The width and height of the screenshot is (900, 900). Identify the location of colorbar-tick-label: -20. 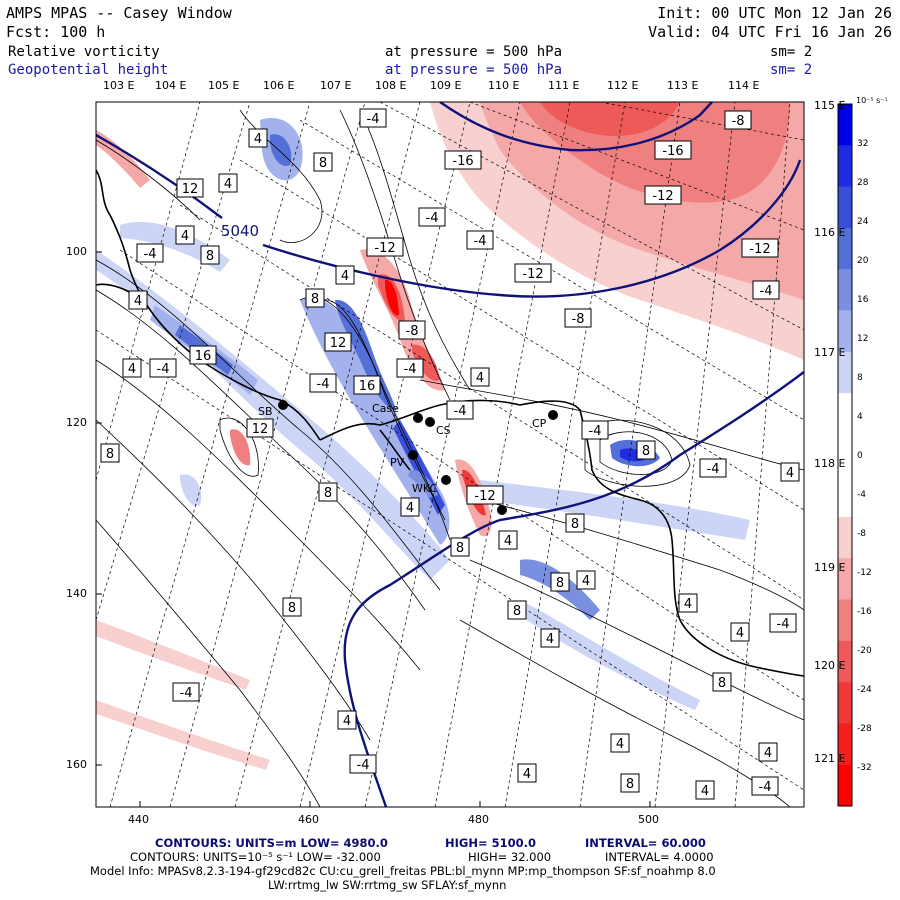
(864, 651).